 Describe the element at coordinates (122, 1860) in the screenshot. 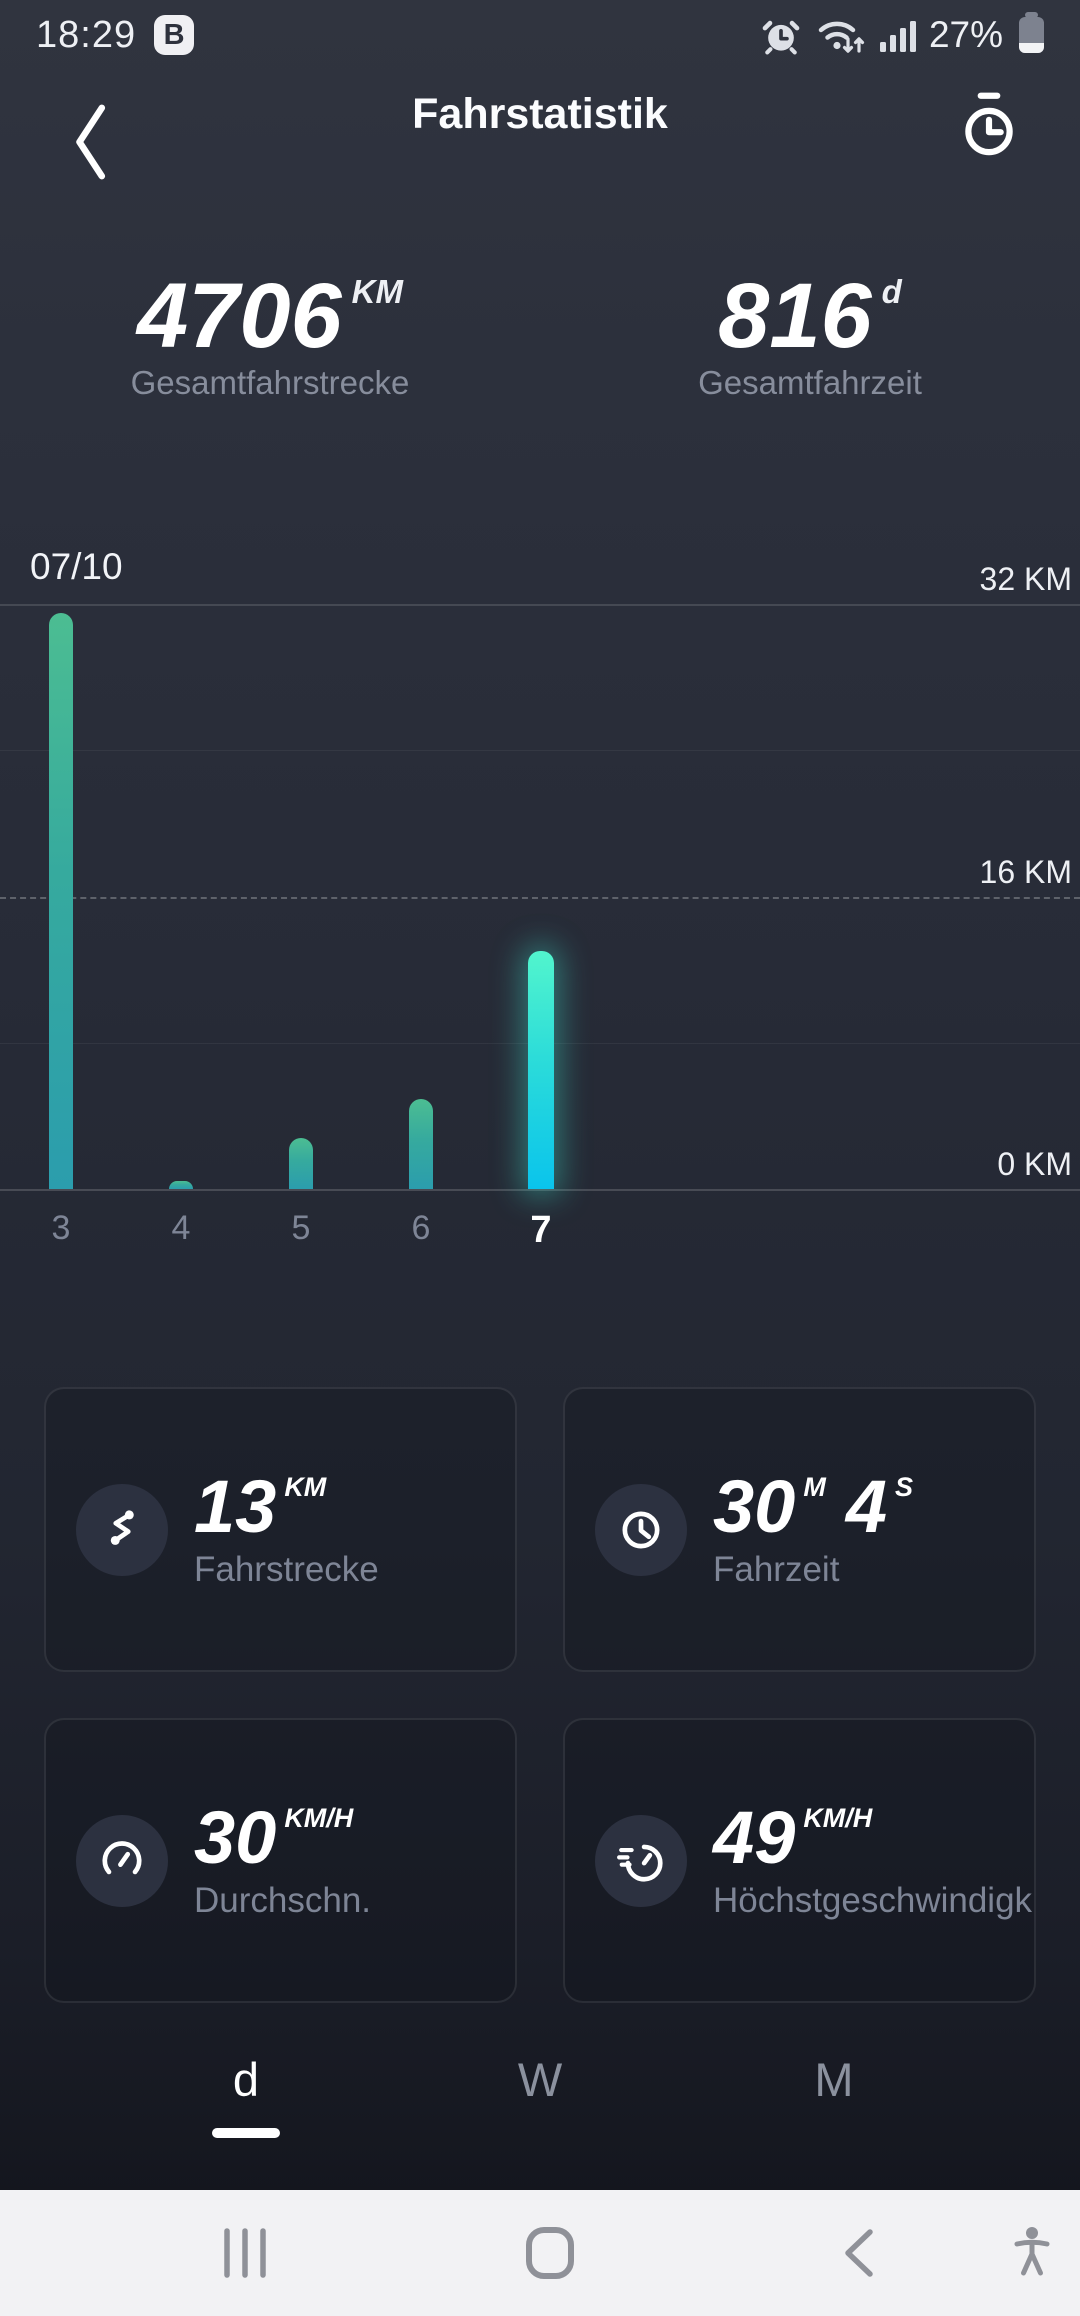

I see `gauge-icon` at that location.